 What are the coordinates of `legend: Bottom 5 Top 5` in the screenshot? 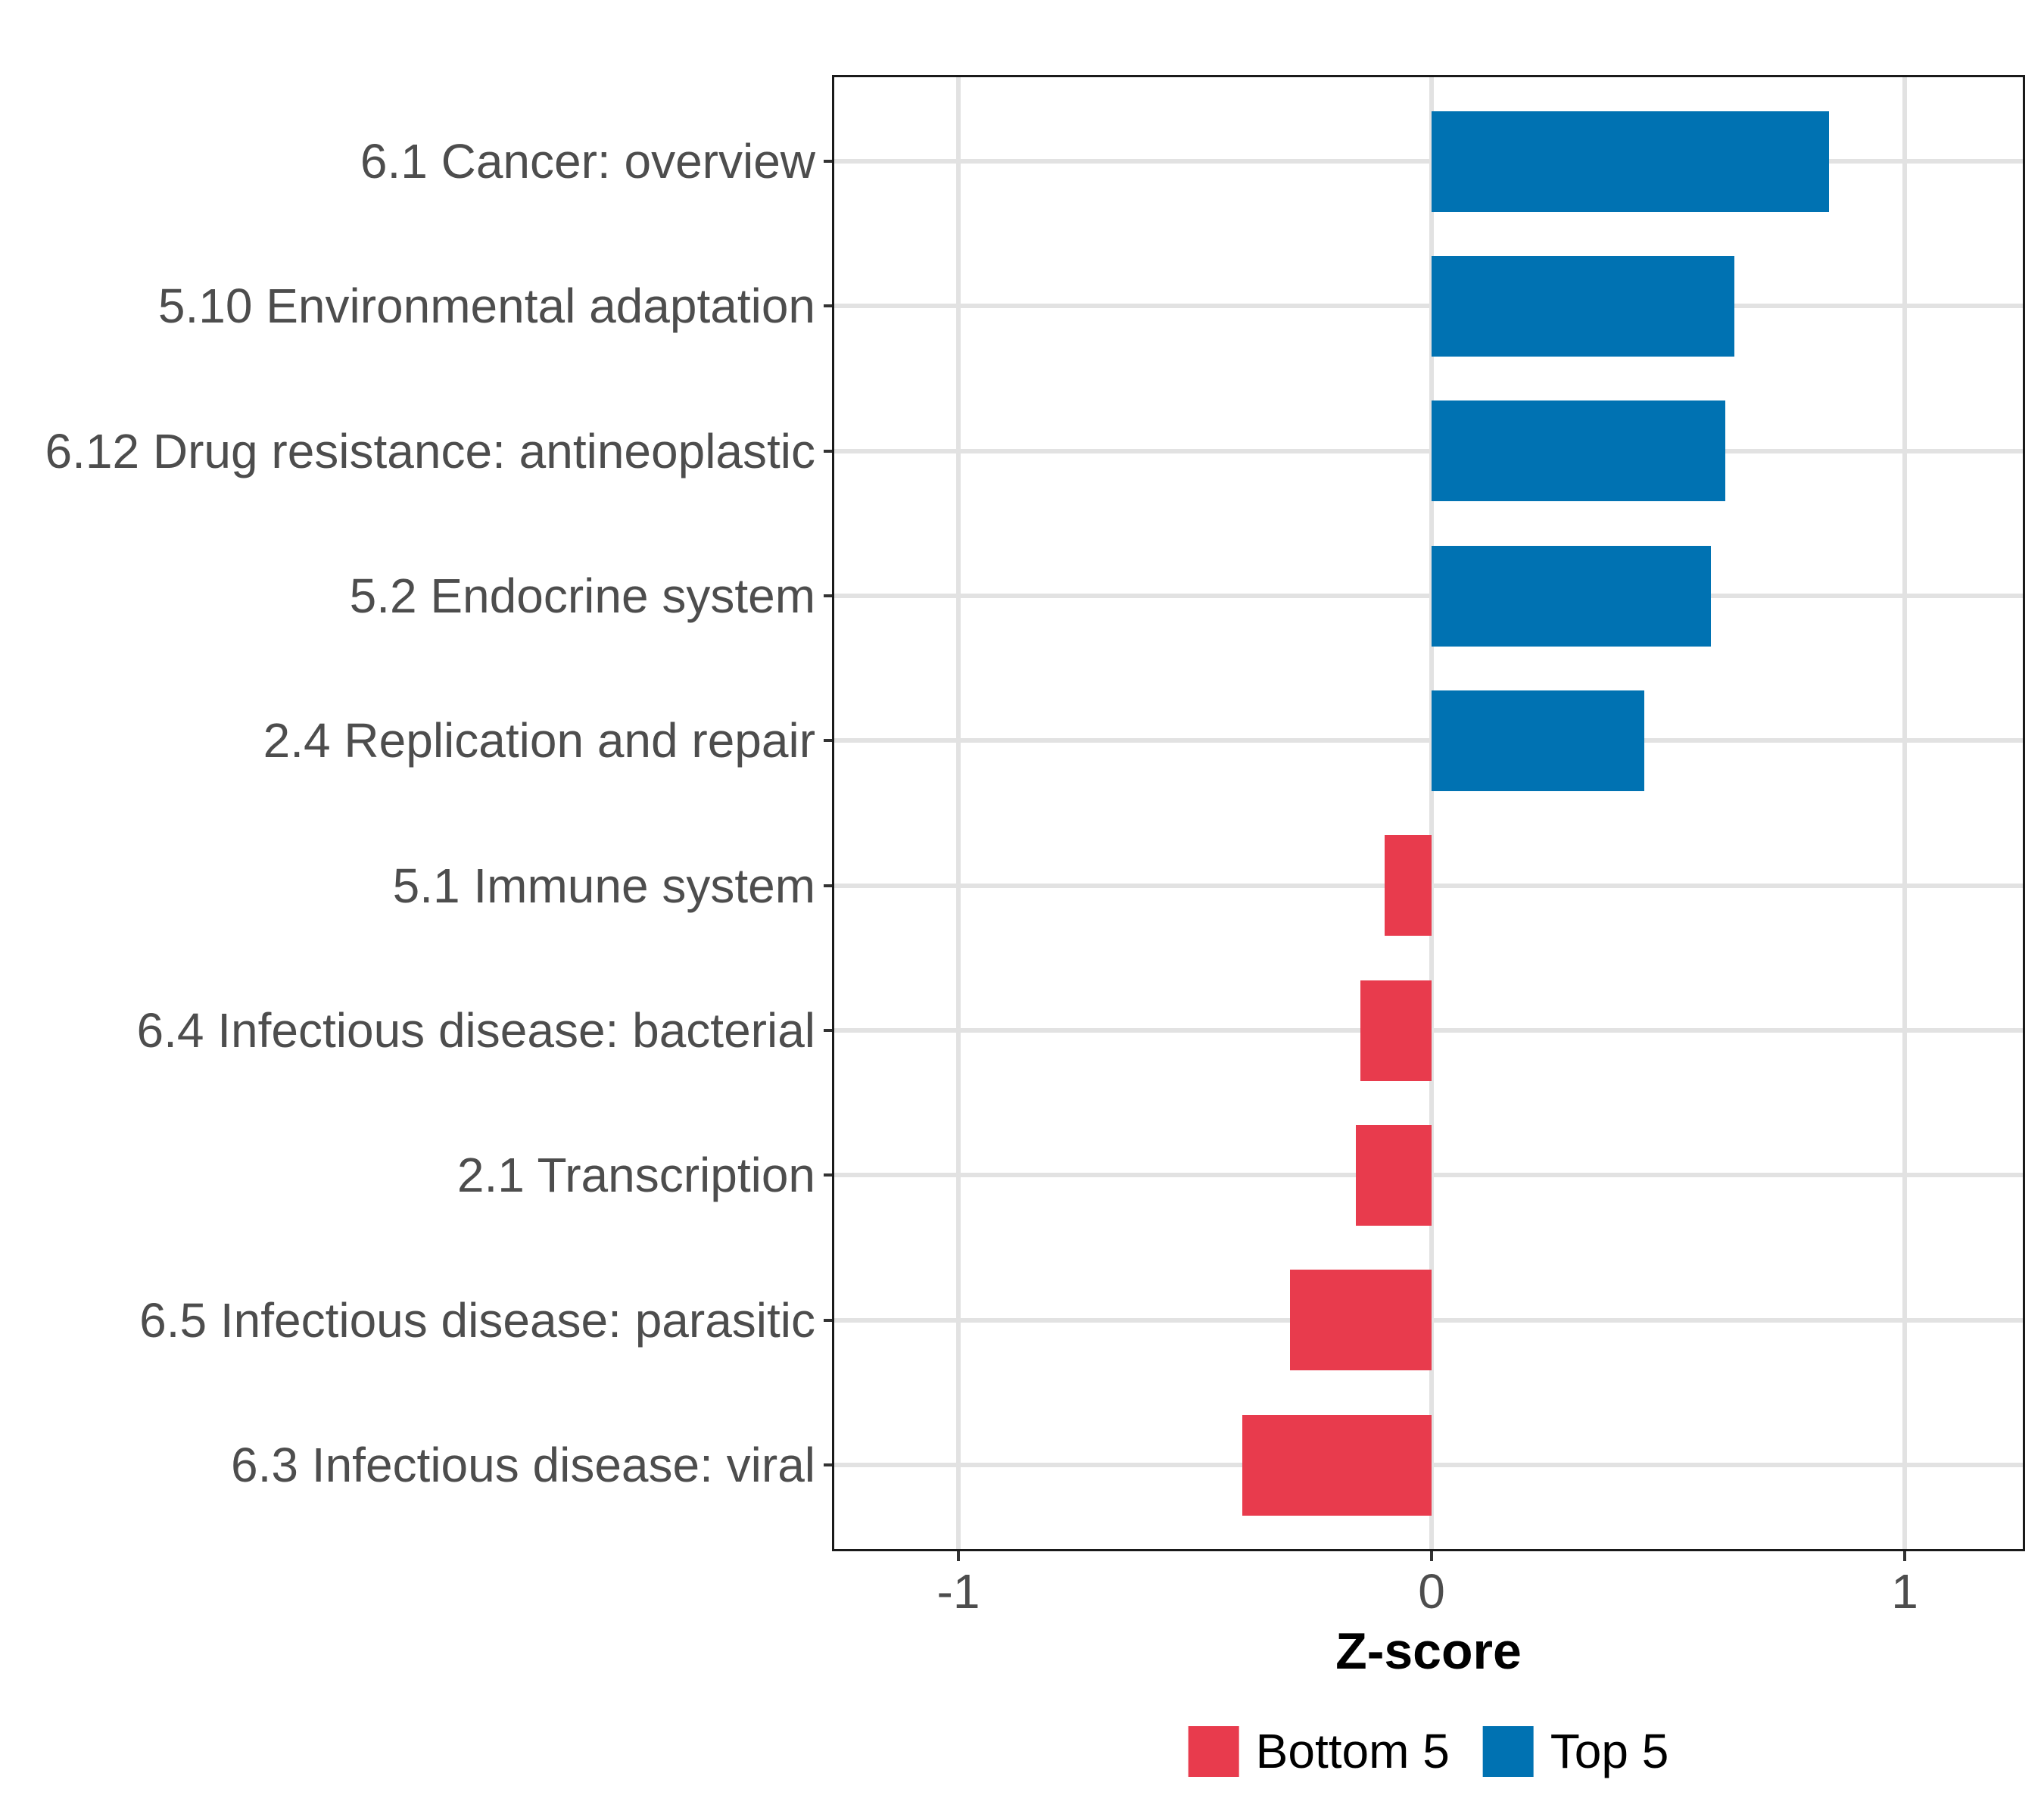 It's located at (1428, 1751).